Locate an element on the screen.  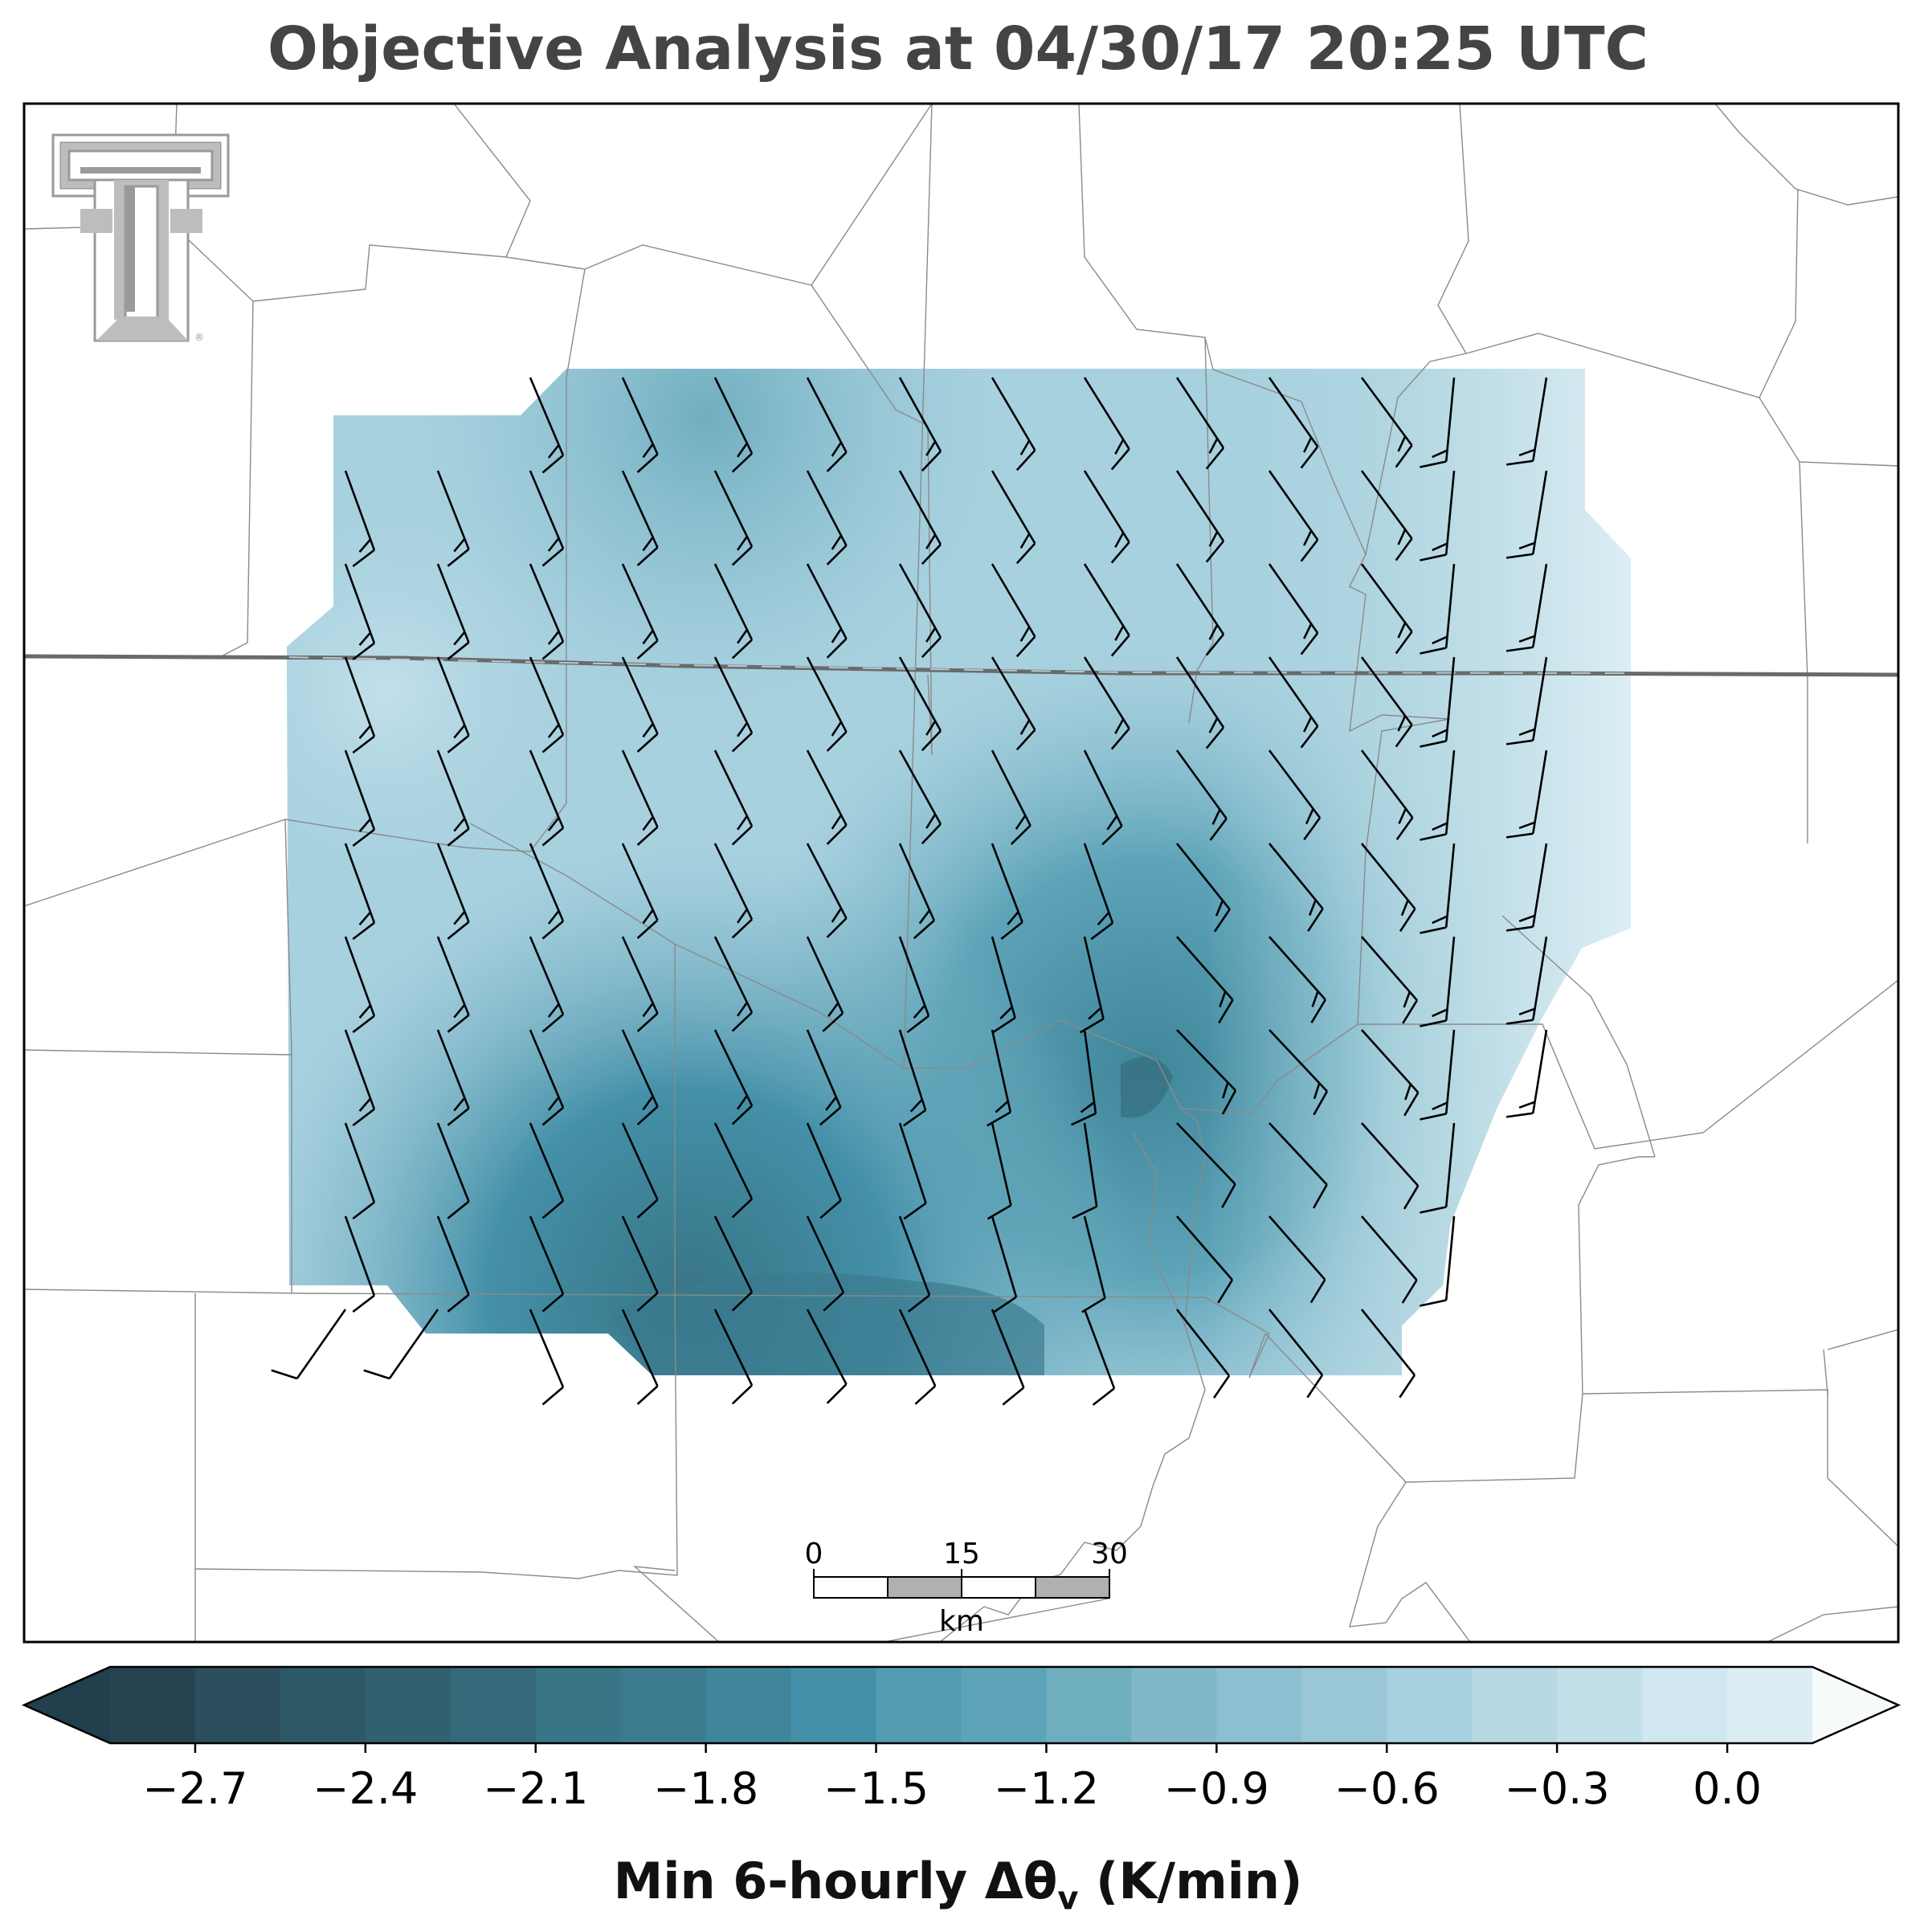
colorbar-tick-label: −0.9 is located at coordinates (1216, 1789).